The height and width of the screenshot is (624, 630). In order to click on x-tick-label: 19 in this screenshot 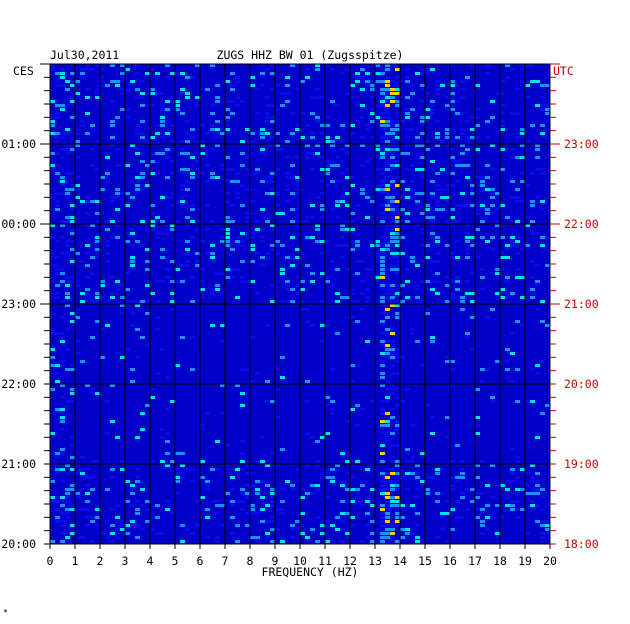, I will do `click(525, 561)`.